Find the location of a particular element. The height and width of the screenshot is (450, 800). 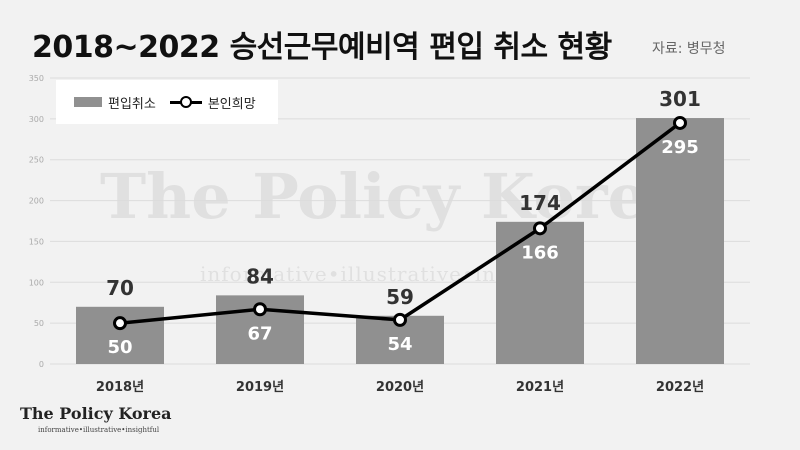

legend-item-line: 본인희망 is located at coordinates (212, 102).